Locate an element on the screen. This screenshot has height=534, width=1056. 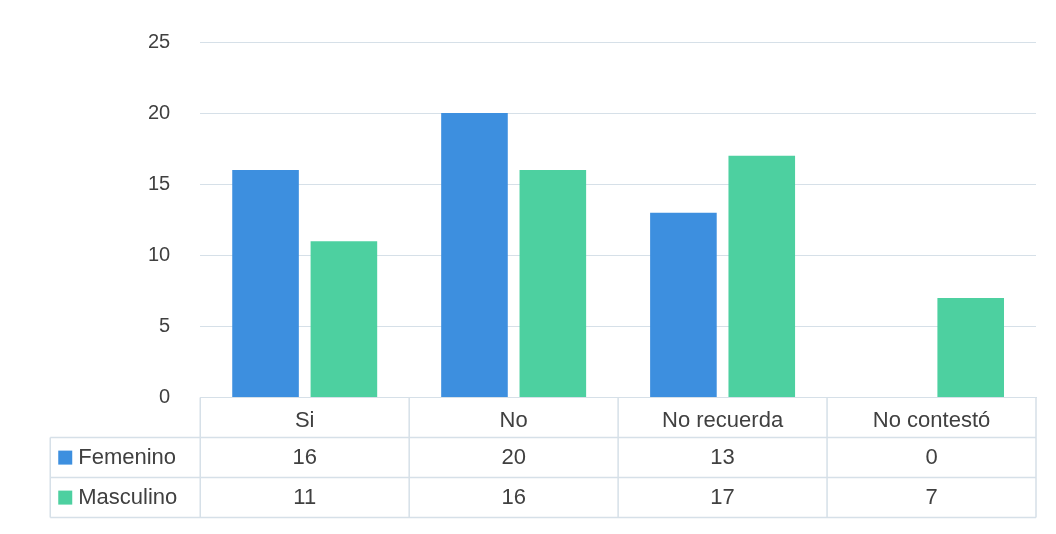
x-tick-label: No contestó is located at coordinates (931, 419).